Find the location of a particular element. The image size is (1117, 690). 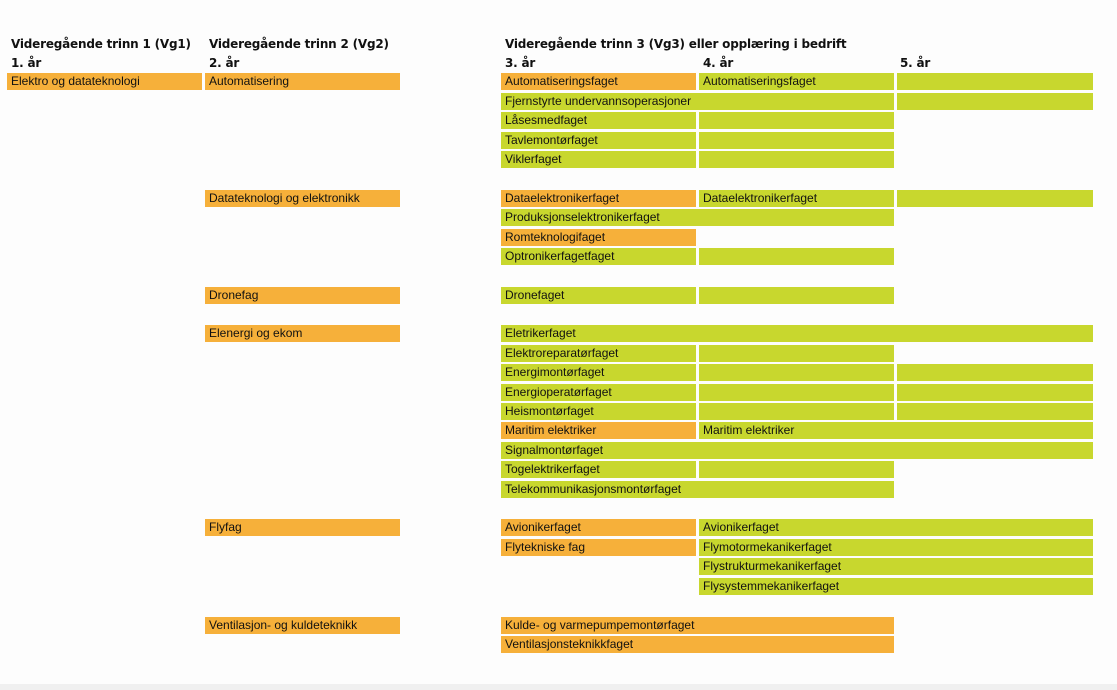

yr5-automatiseringsfaget is located at coordinates (995, 81).